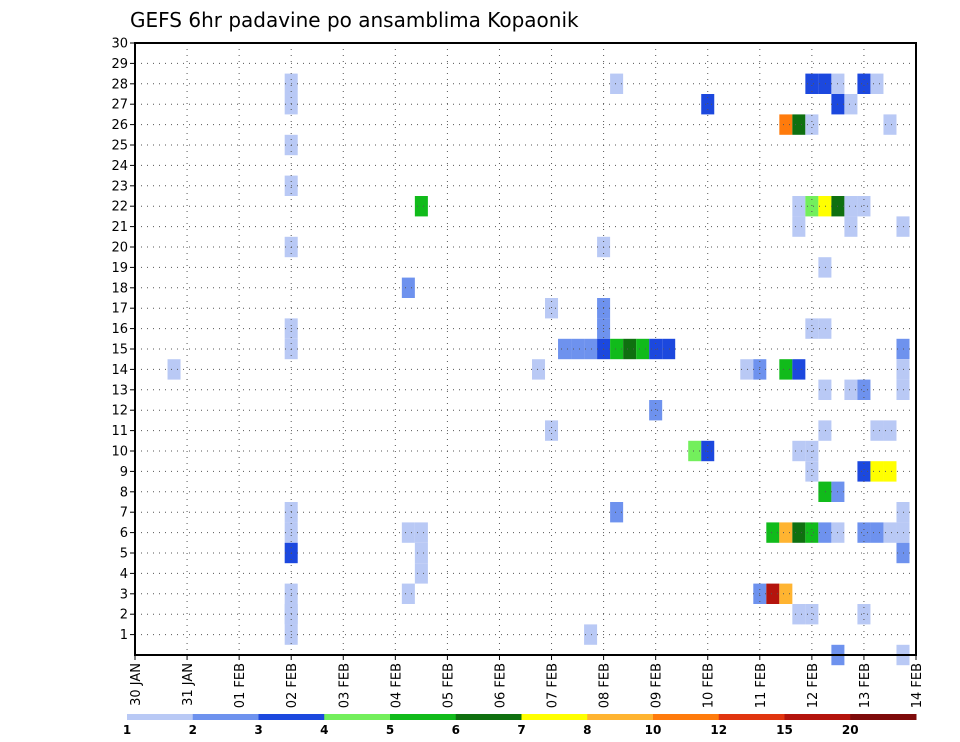  What do you see at coordinates (119, 44) in the screenshot?
I see `y-tick-label: 30` at bounding box center [119, 44].